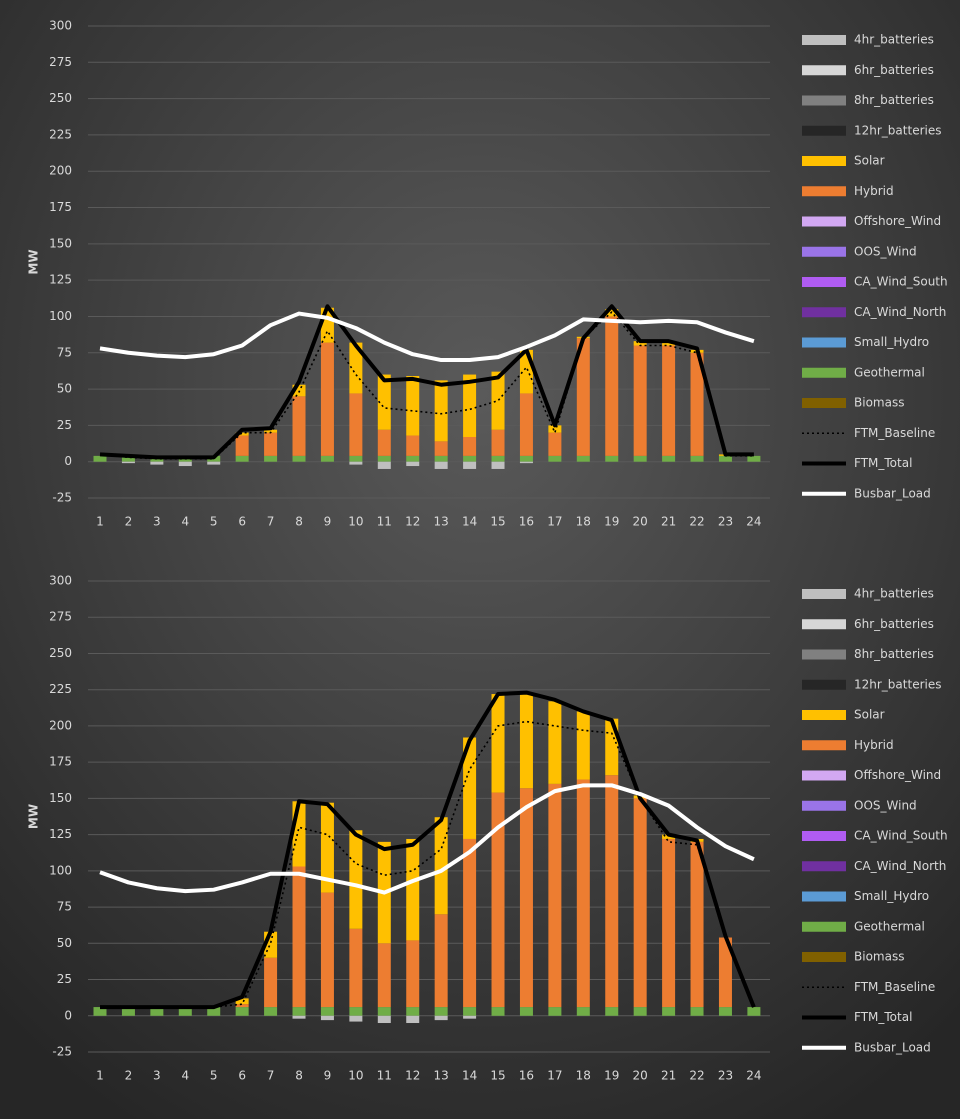 This screenshot has height=1119, width=960. Describe the element at coordinates (60, 870) in the screenshot. I see `y-tick-label: 100` at that location.